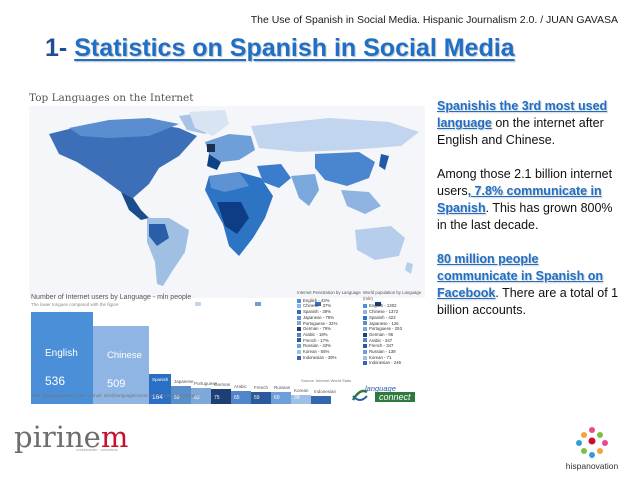 The image size is (638, 478). What do you see at coordinates (329, 306) in the screenshot?
I see `penetration-item: Chinese - 37%` at bounding box center [329, 306].